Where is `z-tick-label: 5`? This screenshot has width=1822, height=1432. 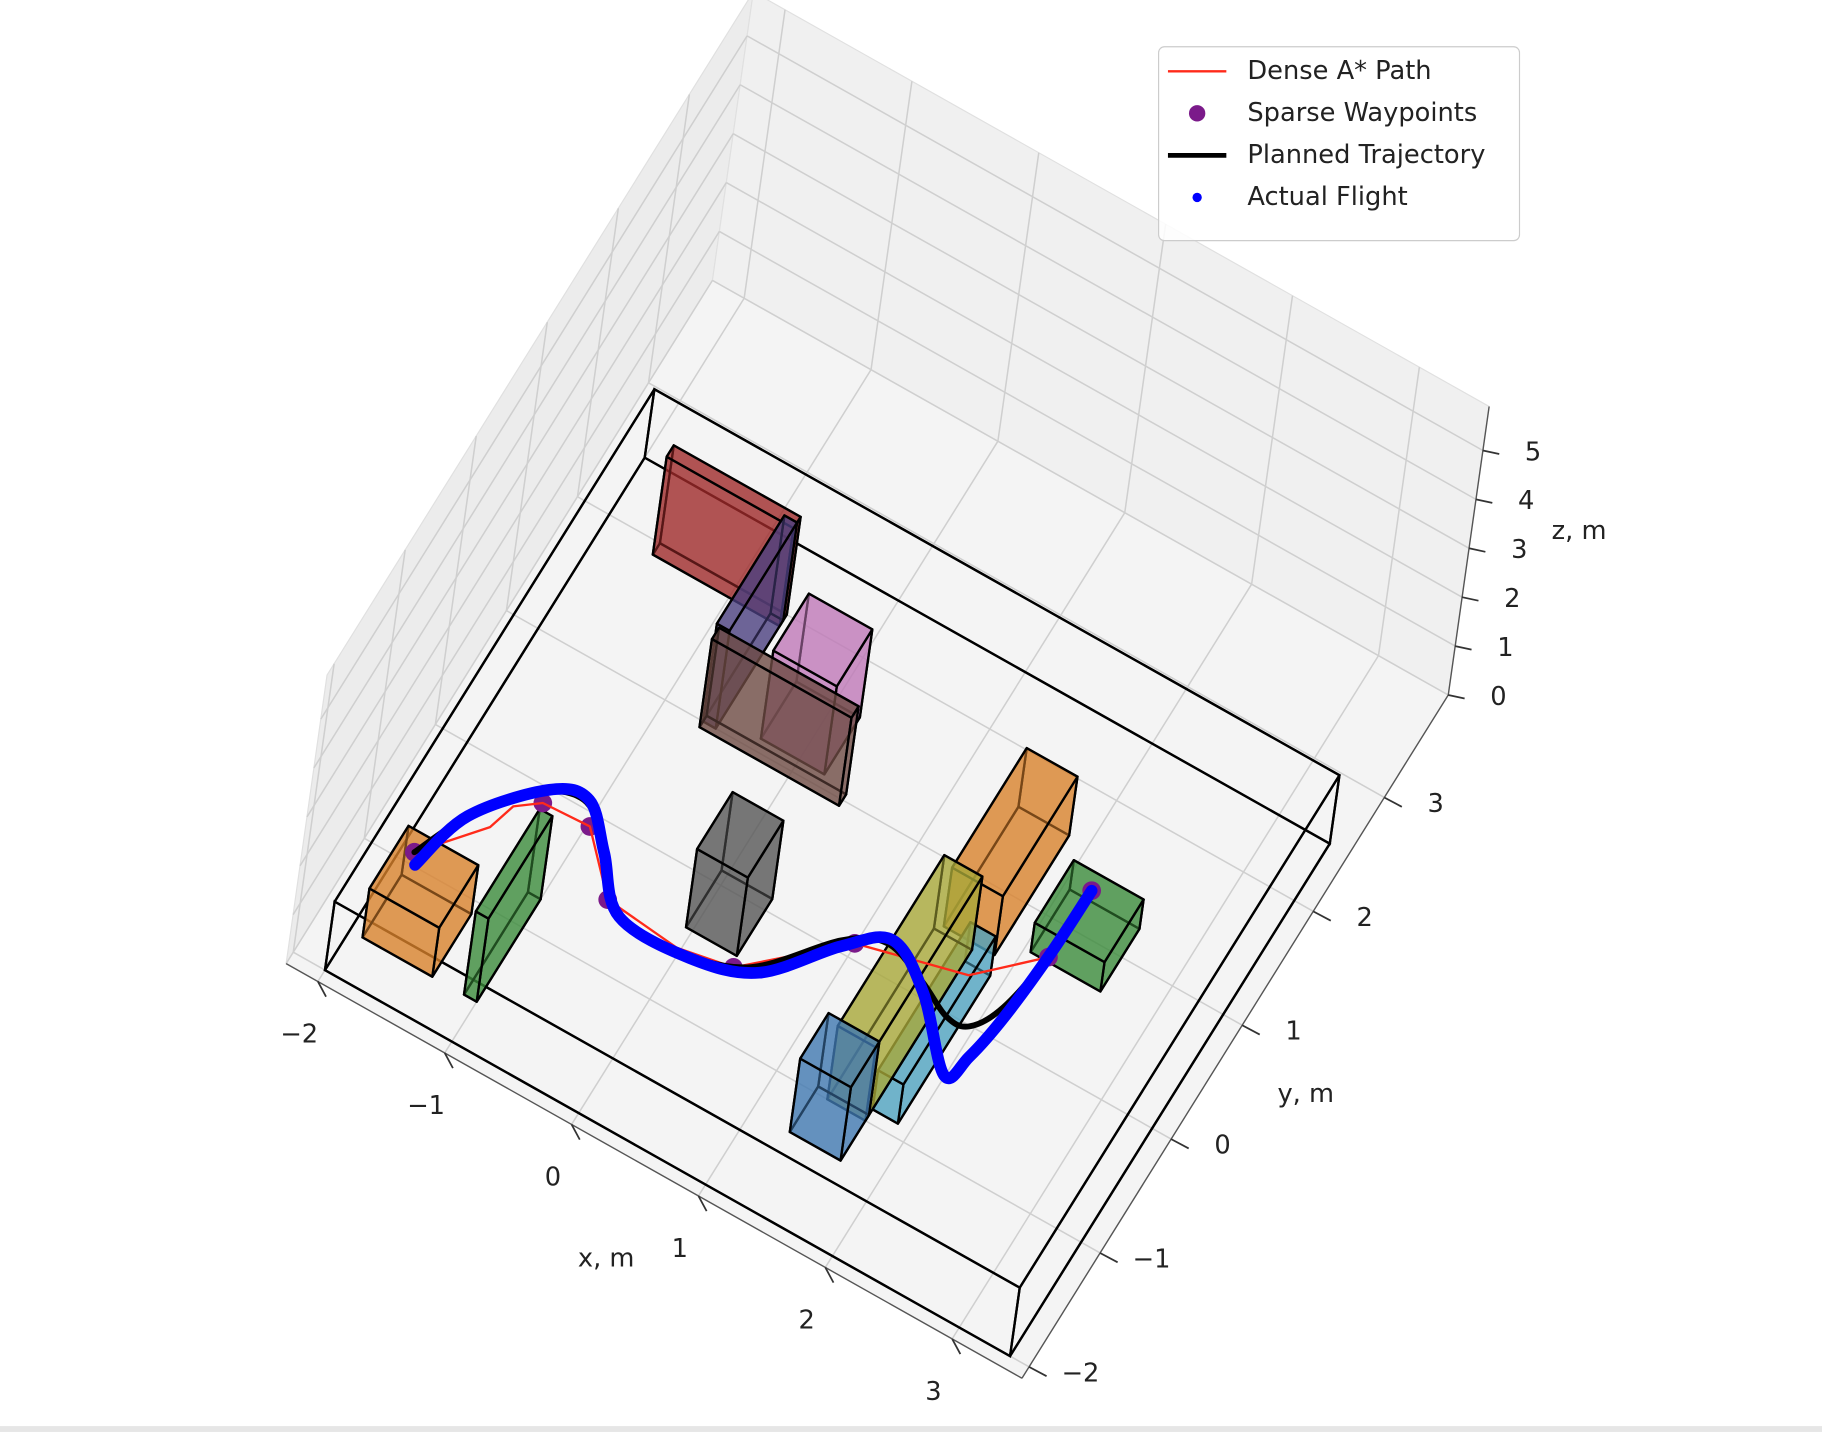
z-tick-label: 5 is located at coordinates (1533, 452).